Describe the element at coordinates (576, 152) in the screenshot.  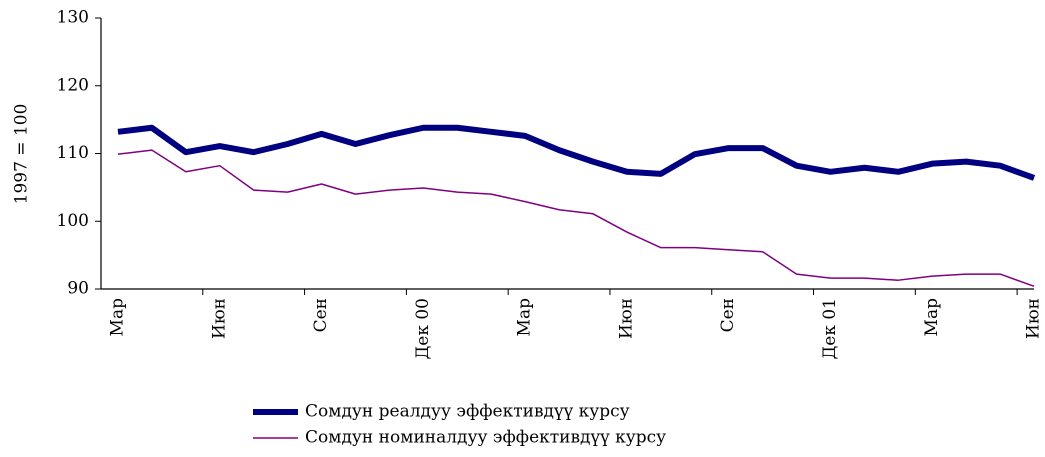
I see `series-line` at that location.